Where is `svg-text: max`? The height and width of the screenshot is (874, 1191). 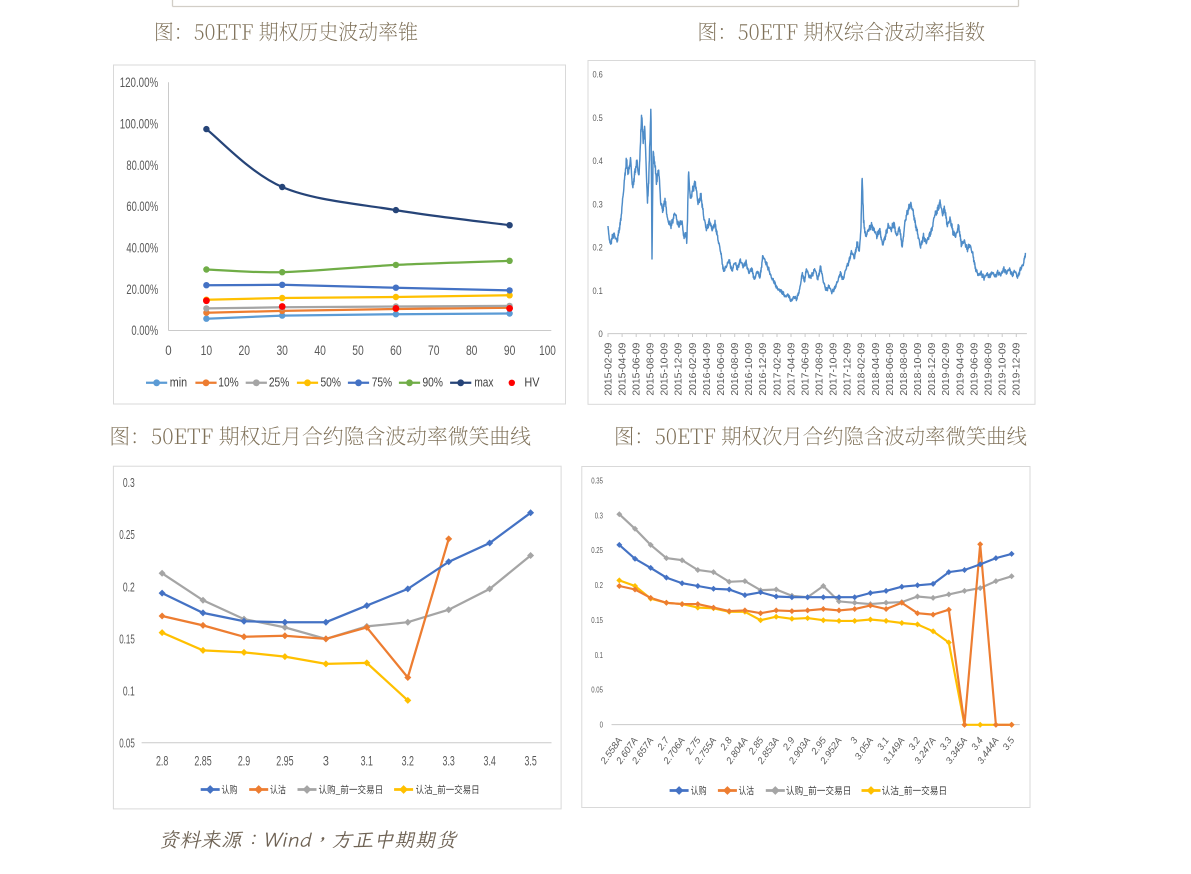 svg-text: max is located at coordinates (484, 383).